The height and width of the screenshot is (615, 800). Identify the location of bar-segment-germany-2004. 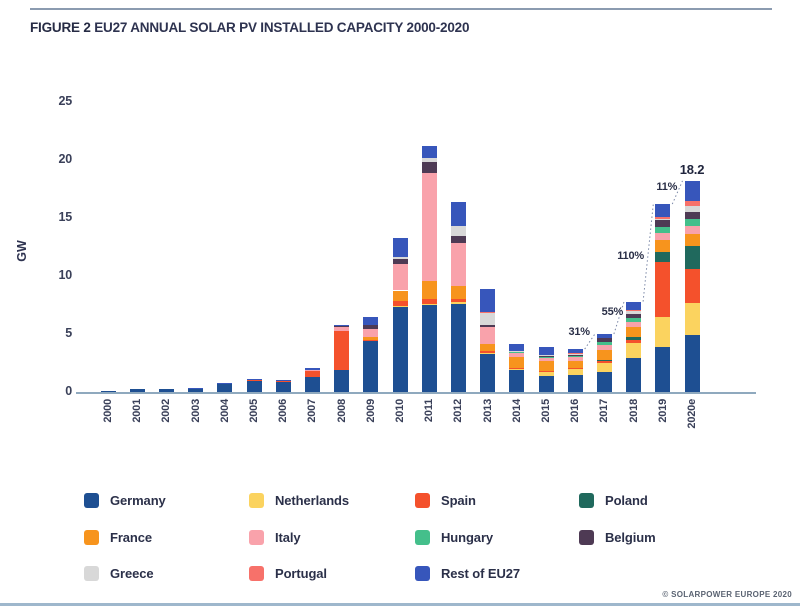
(225, 387).